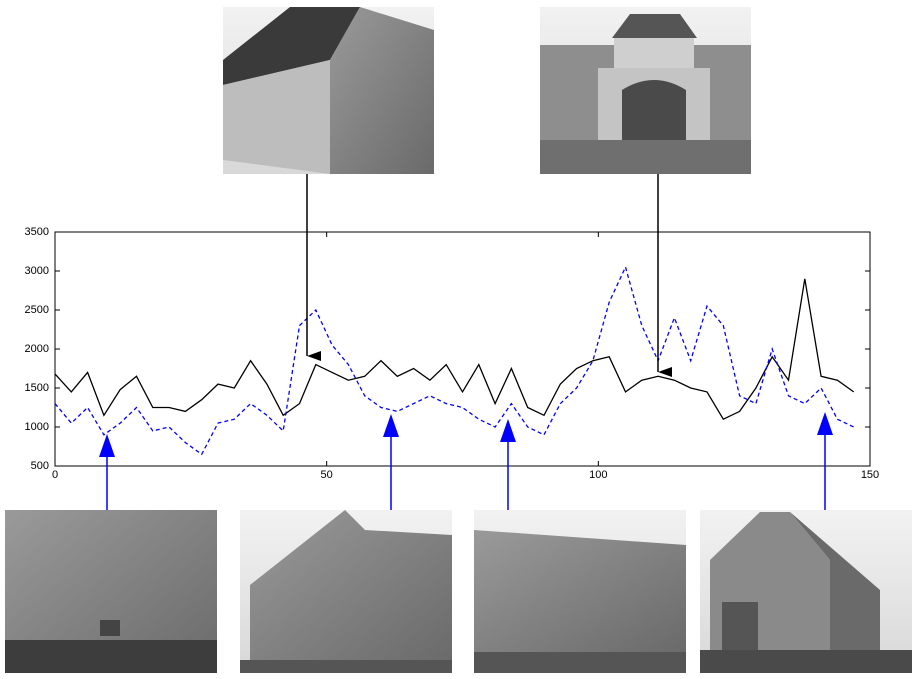 Image resolution: width=912 pixels, height=679 pixels. What do you see at coordinates (40, 466) in the screenshot?
I see `y-tick-label: 500` at bounding box center [40, 466].